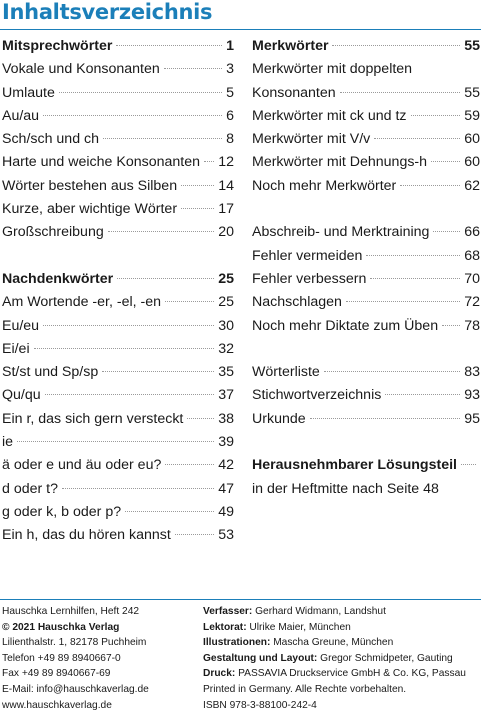 This screenshot has height=720, width=481. Describe the element at coordinates (16, 348) in the screenshot. I see `toc-entry-label: Ei/ei` at that location.